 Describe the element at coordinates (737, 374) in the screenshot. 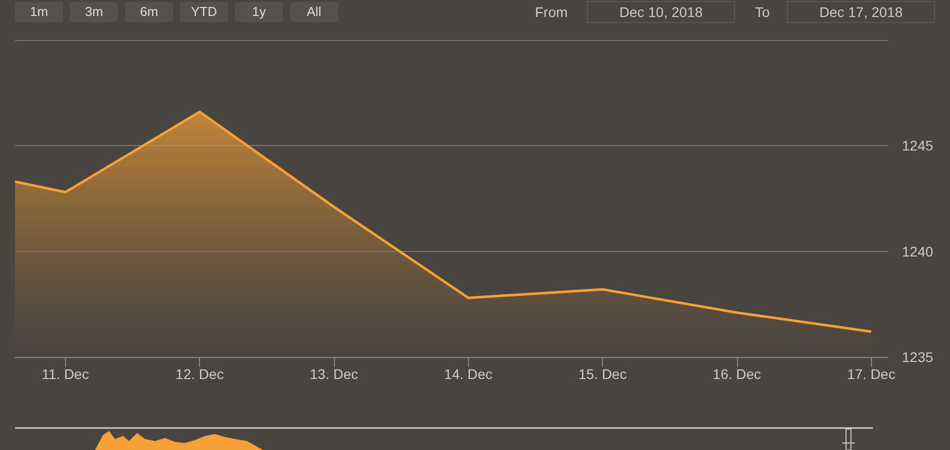

I see `x-tick-label: 16. Dec` at that location.